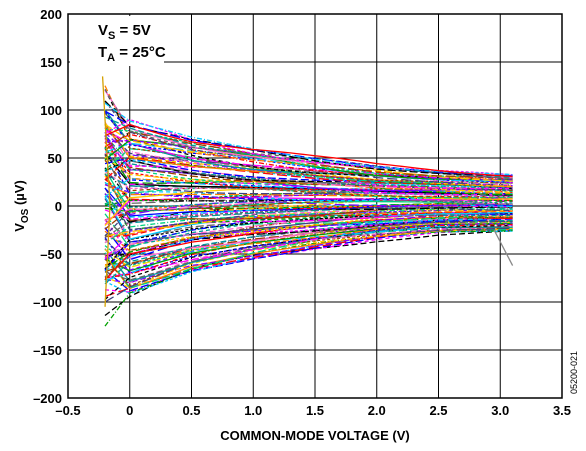 This screenshot has width=586, height=451. Describe the element at coordinates (132, 30) in the screenshot. I see `annotation-vs-value: = 5V` at that location.